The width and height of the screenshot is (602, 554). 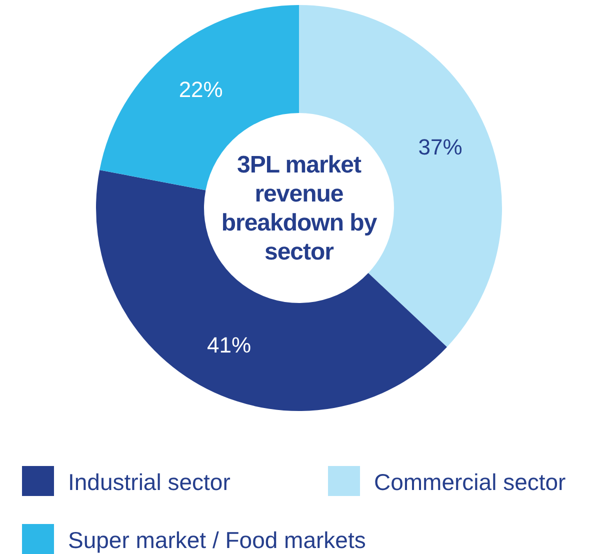 I want to click on legend-label: Super market / Food markets, so click(x=217, y=540).